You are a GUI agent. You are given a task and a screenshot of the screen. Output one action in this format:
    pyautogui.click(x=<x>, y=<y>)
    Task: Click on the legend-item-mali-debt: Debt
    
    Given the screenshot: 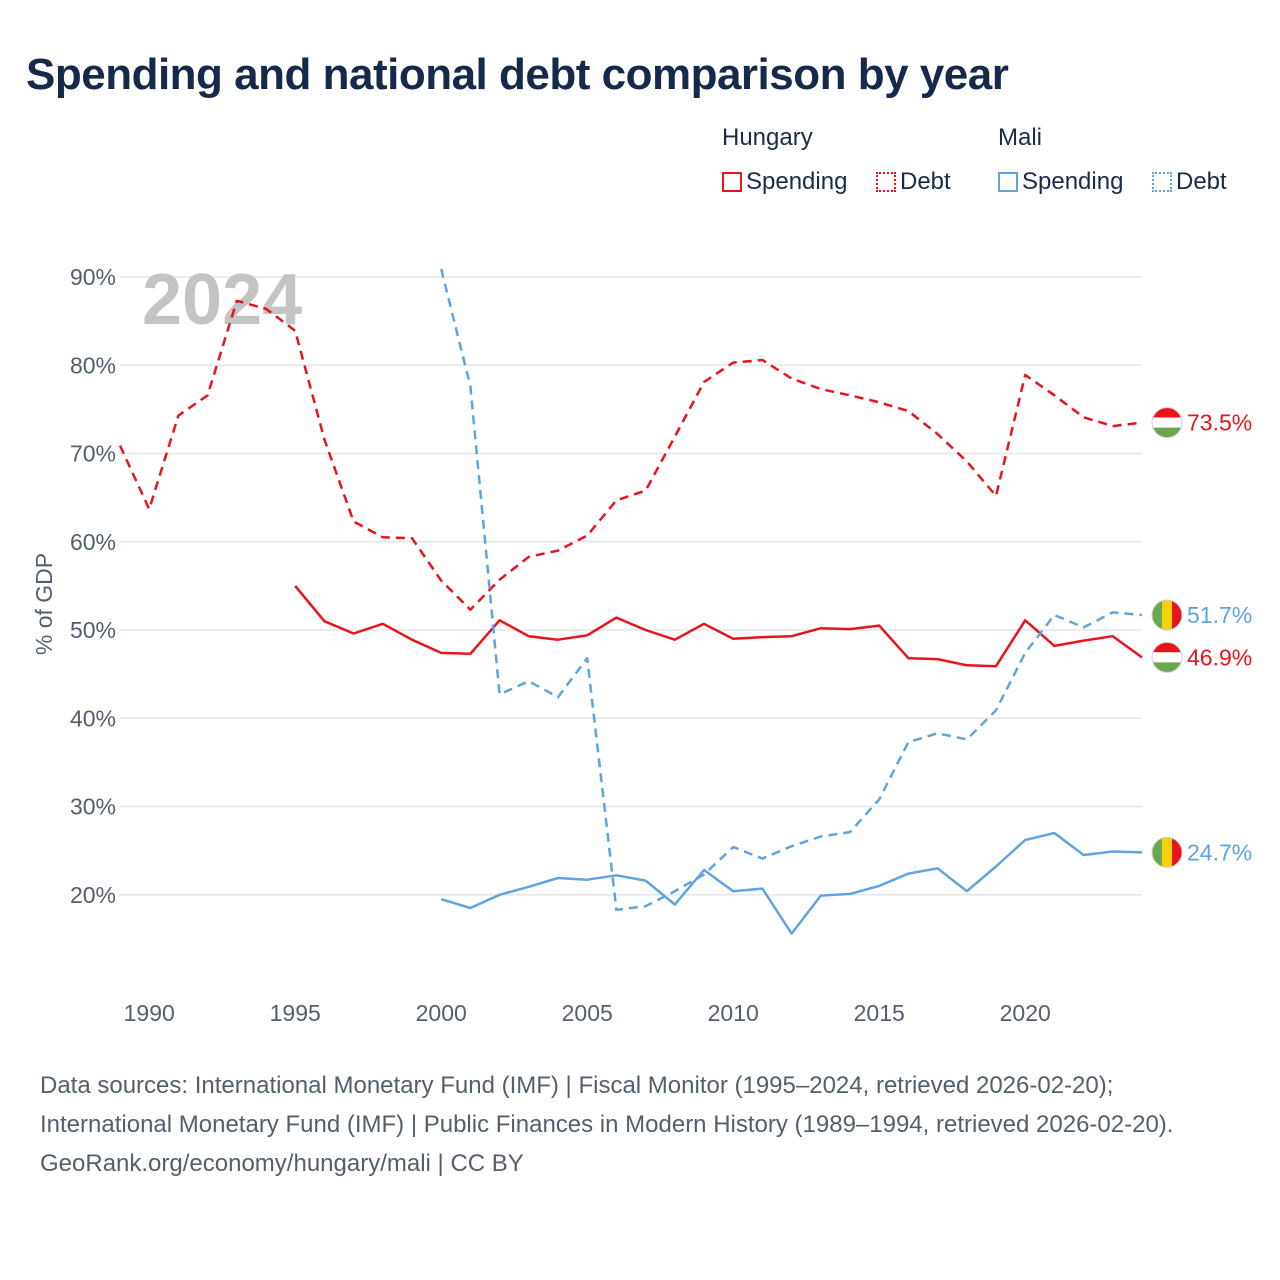 What is the action you would take?
    pyautogui.click(x=1189, y=182)
    